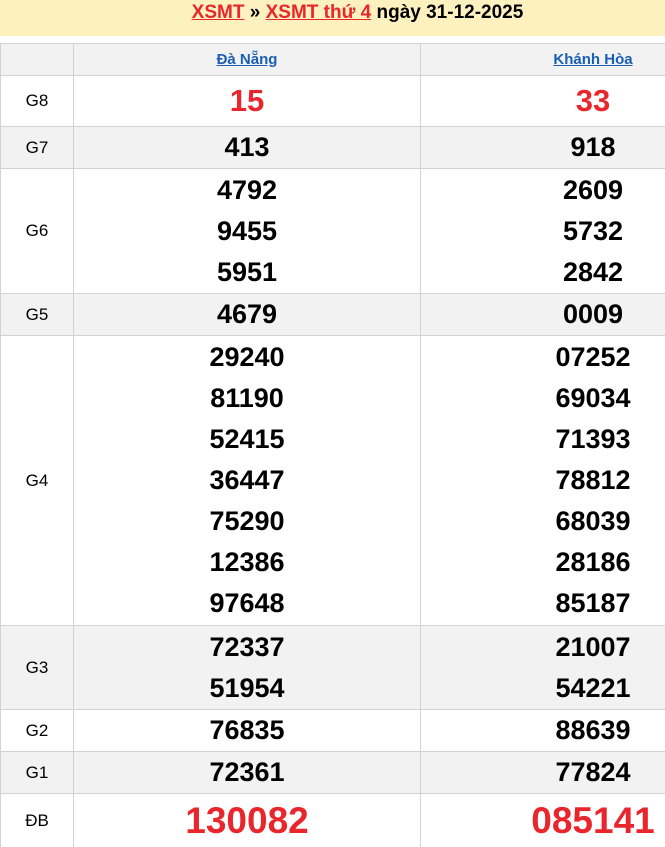 The image size is (665, 847). Describe the element at coordinates (37, 101) in the screenshot. I see `prize-label: G8` at that location.